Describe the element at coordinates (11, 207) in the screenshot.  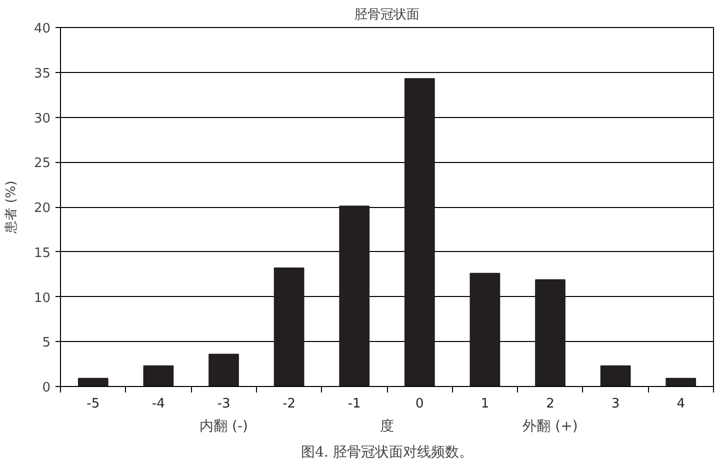
I see `y-axis-title: 患者 (%)` at that location.